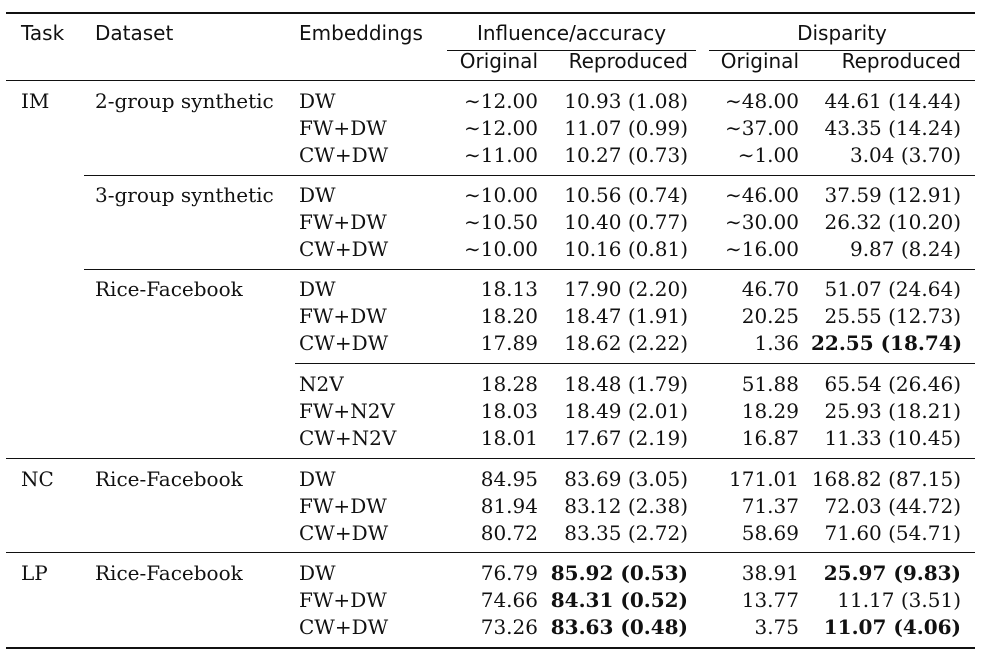 This screenshot has width=987, height=663. What do you see at coordinates (892, 128) in the screenshot?
I see `cell-disparity-reproduced: 43.35 (14.24)` at bounding box center [892, 128].